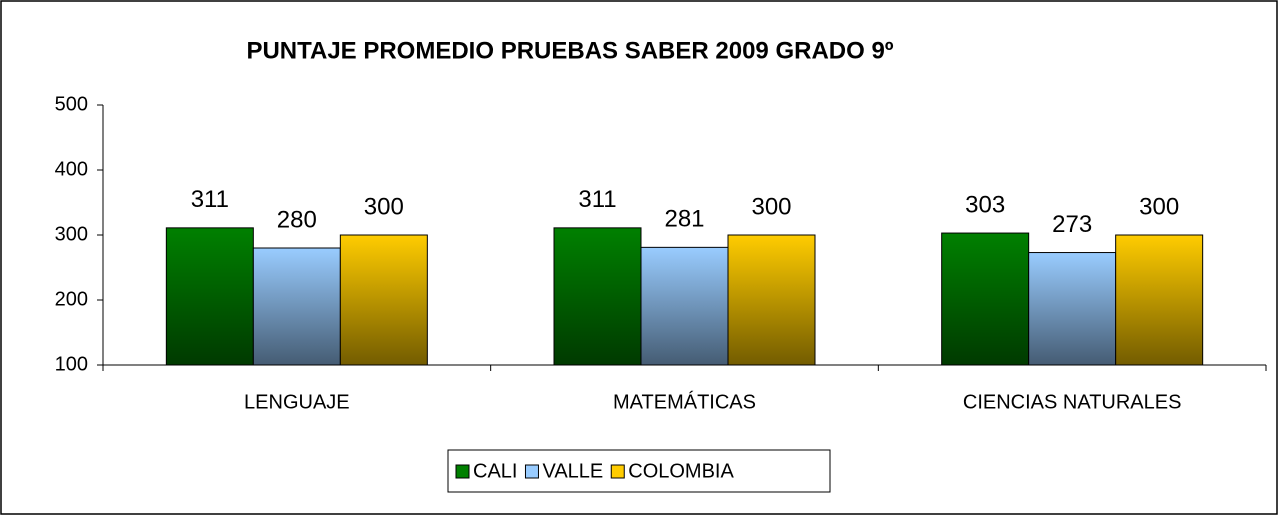  I want to click on legend-box, so click(639, 471).